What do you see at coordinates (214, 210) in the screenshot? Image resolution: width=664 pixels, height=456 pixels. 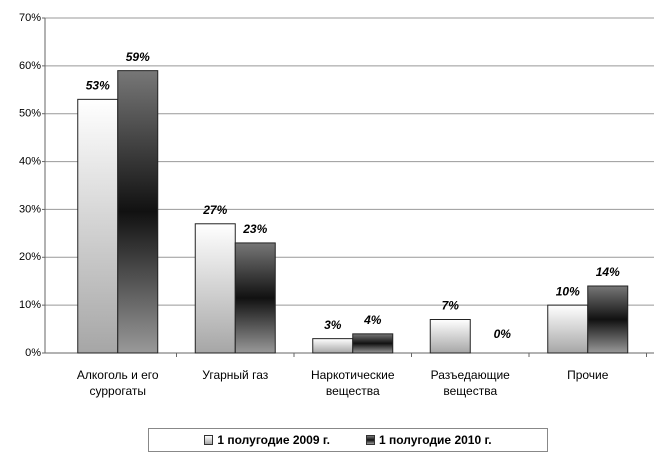 I see `value-label: 27%` at bounding box center [214, 210].